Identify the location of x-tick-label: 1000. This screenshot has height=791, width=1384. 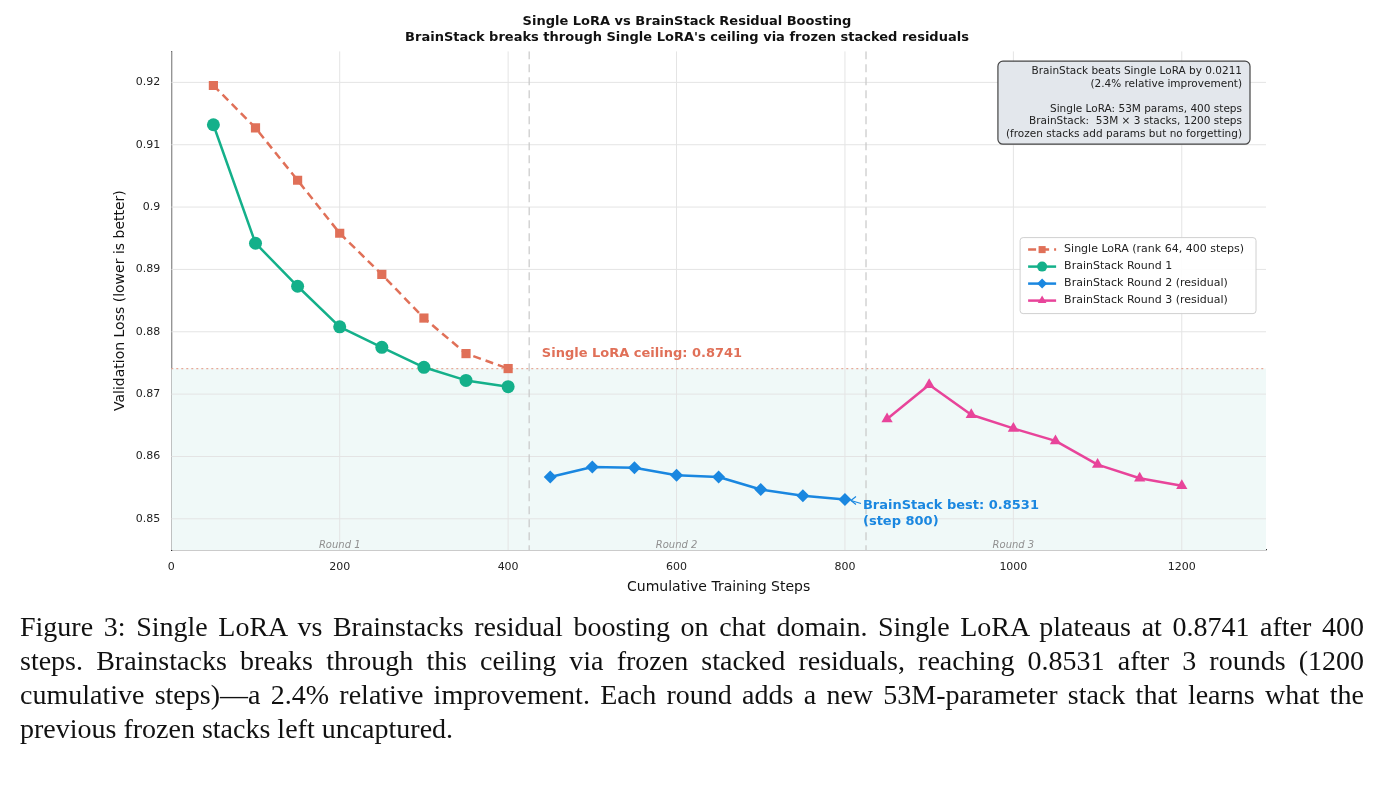
(1013, 567).